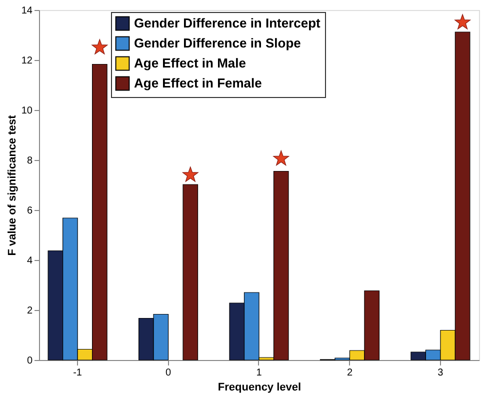  Describe the element at coordinates (228, 23) in the screenshot. I see `legend-label: Gender Difference in Intercept` at that location.